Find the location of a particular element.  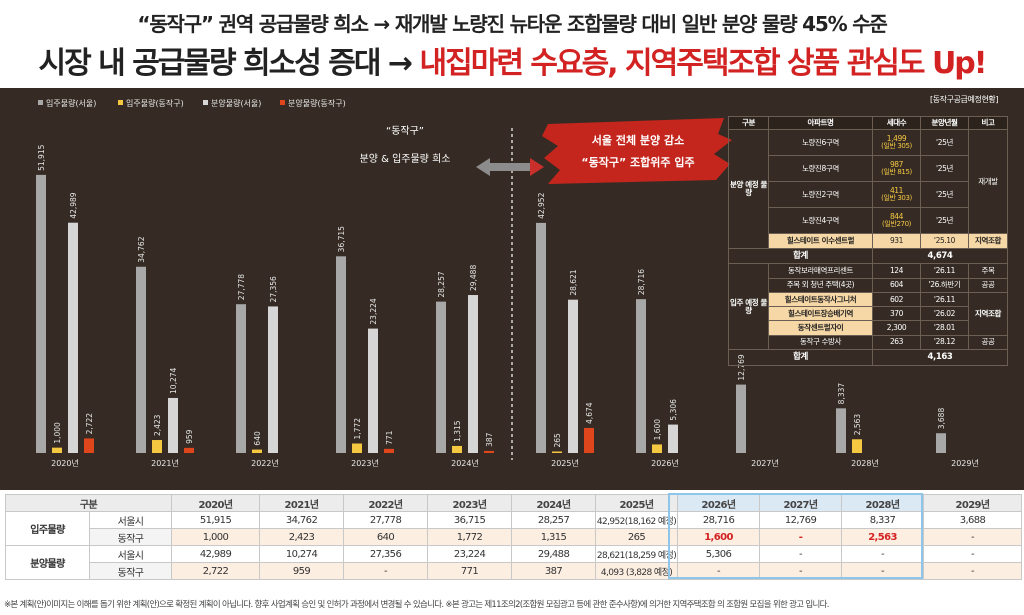

bar-data-label: 2,722 is located at coordinates (89, 424).